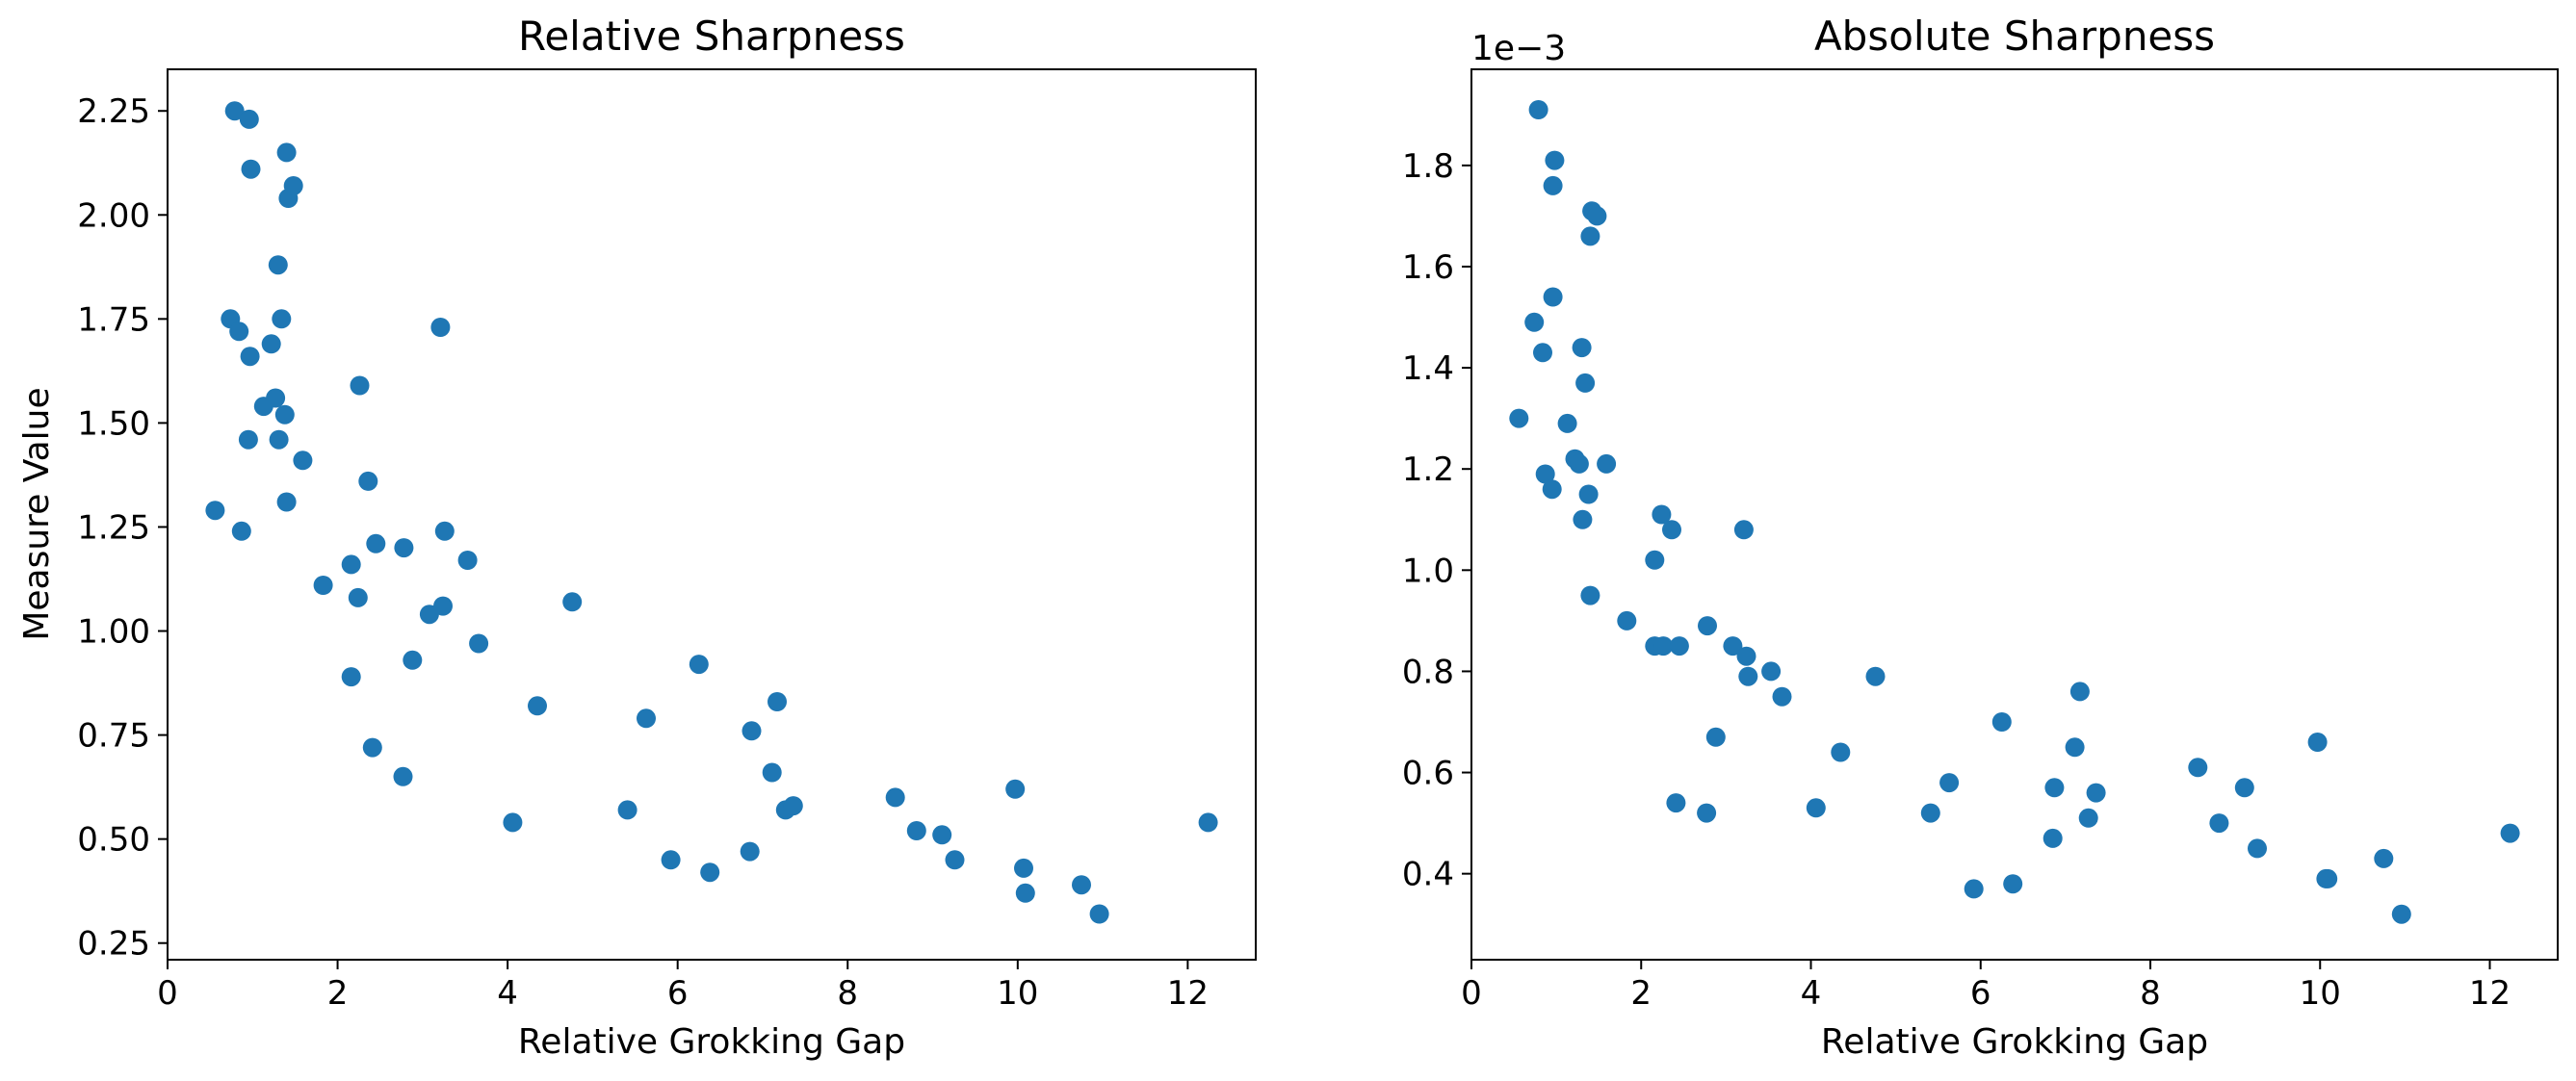 This screenshot has height=1081, width=2576. I want to click on y-tick-label: 1.00, so click(113, 632).